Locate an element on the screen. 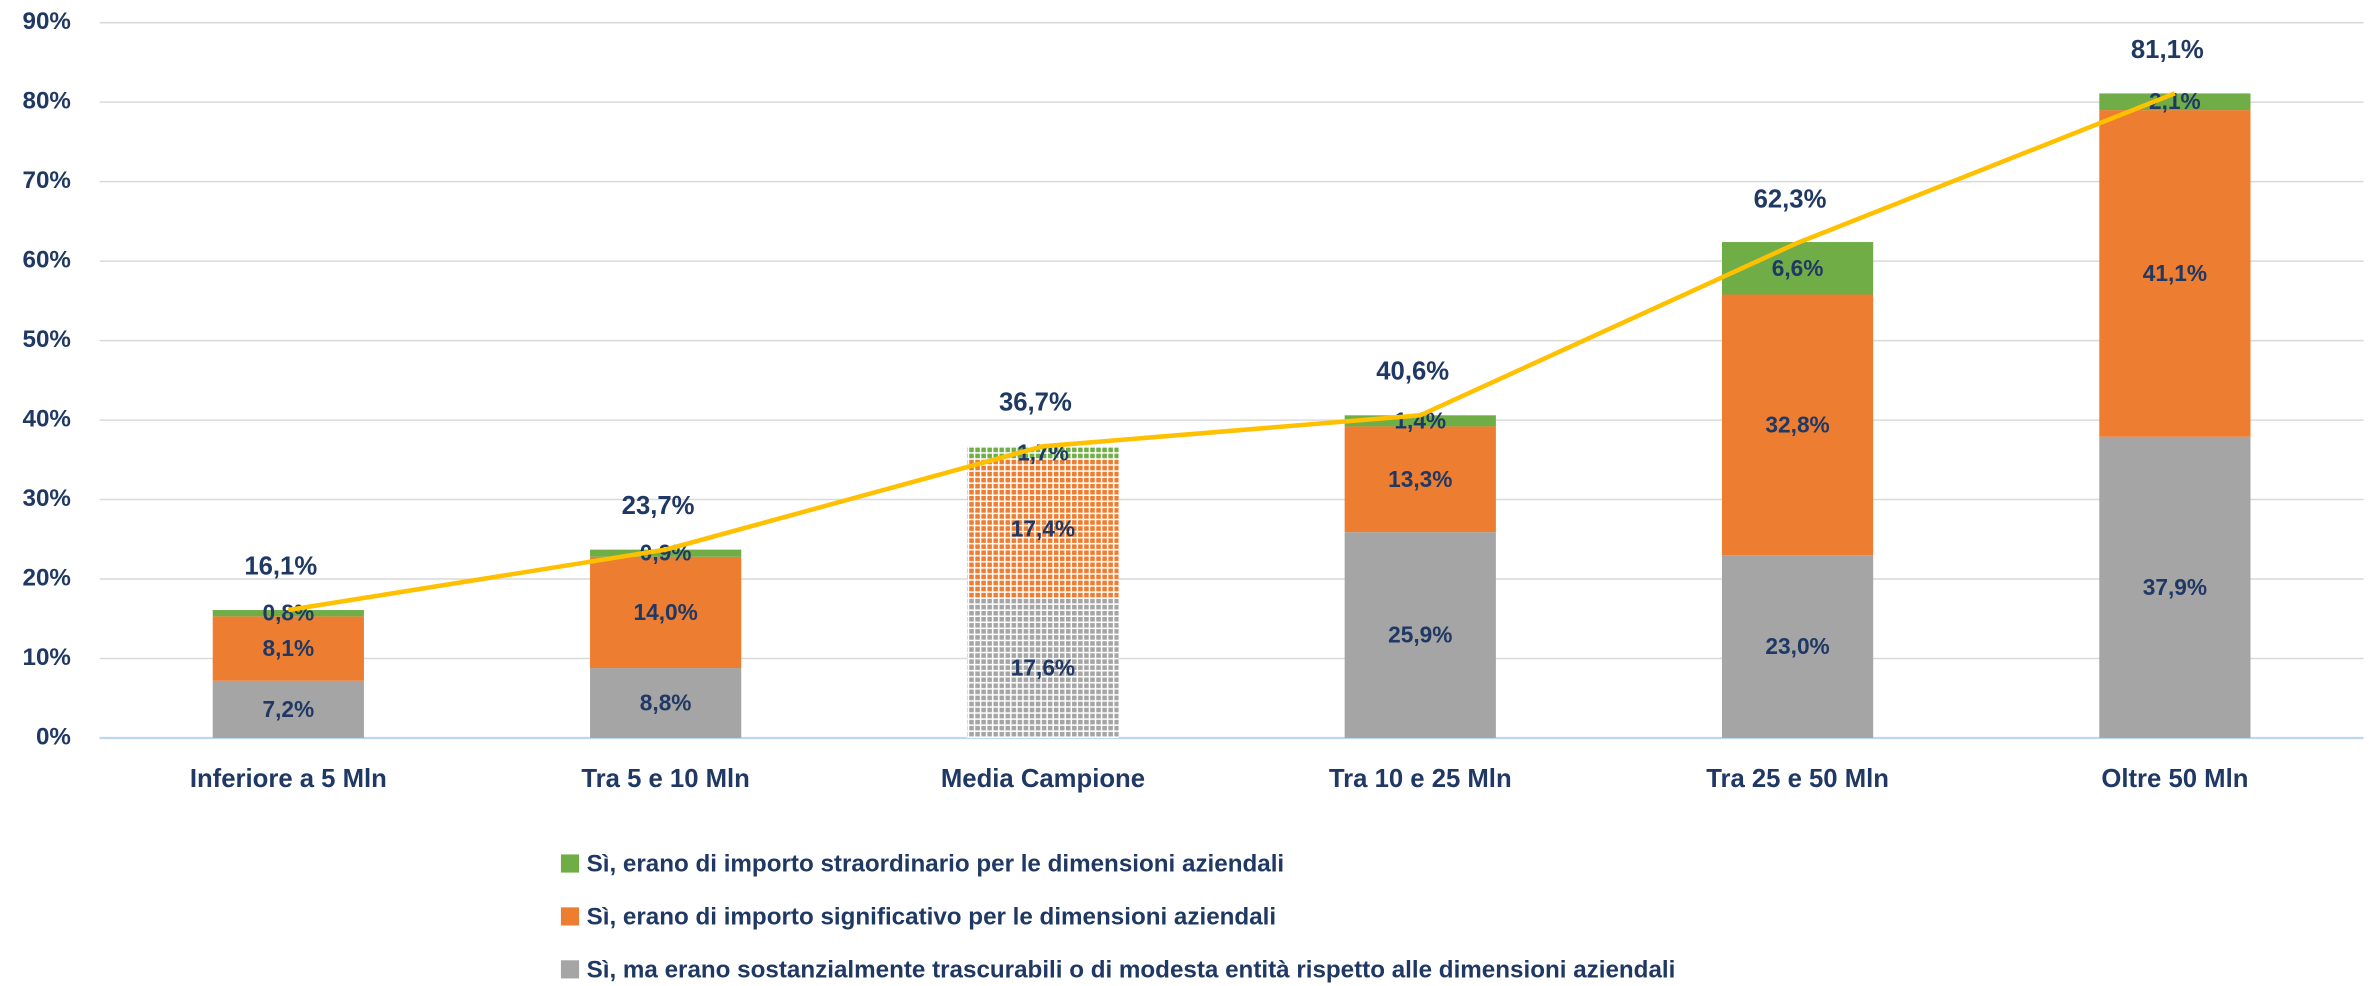  y-tick-label: 40% is located at coordinates (47, 418).